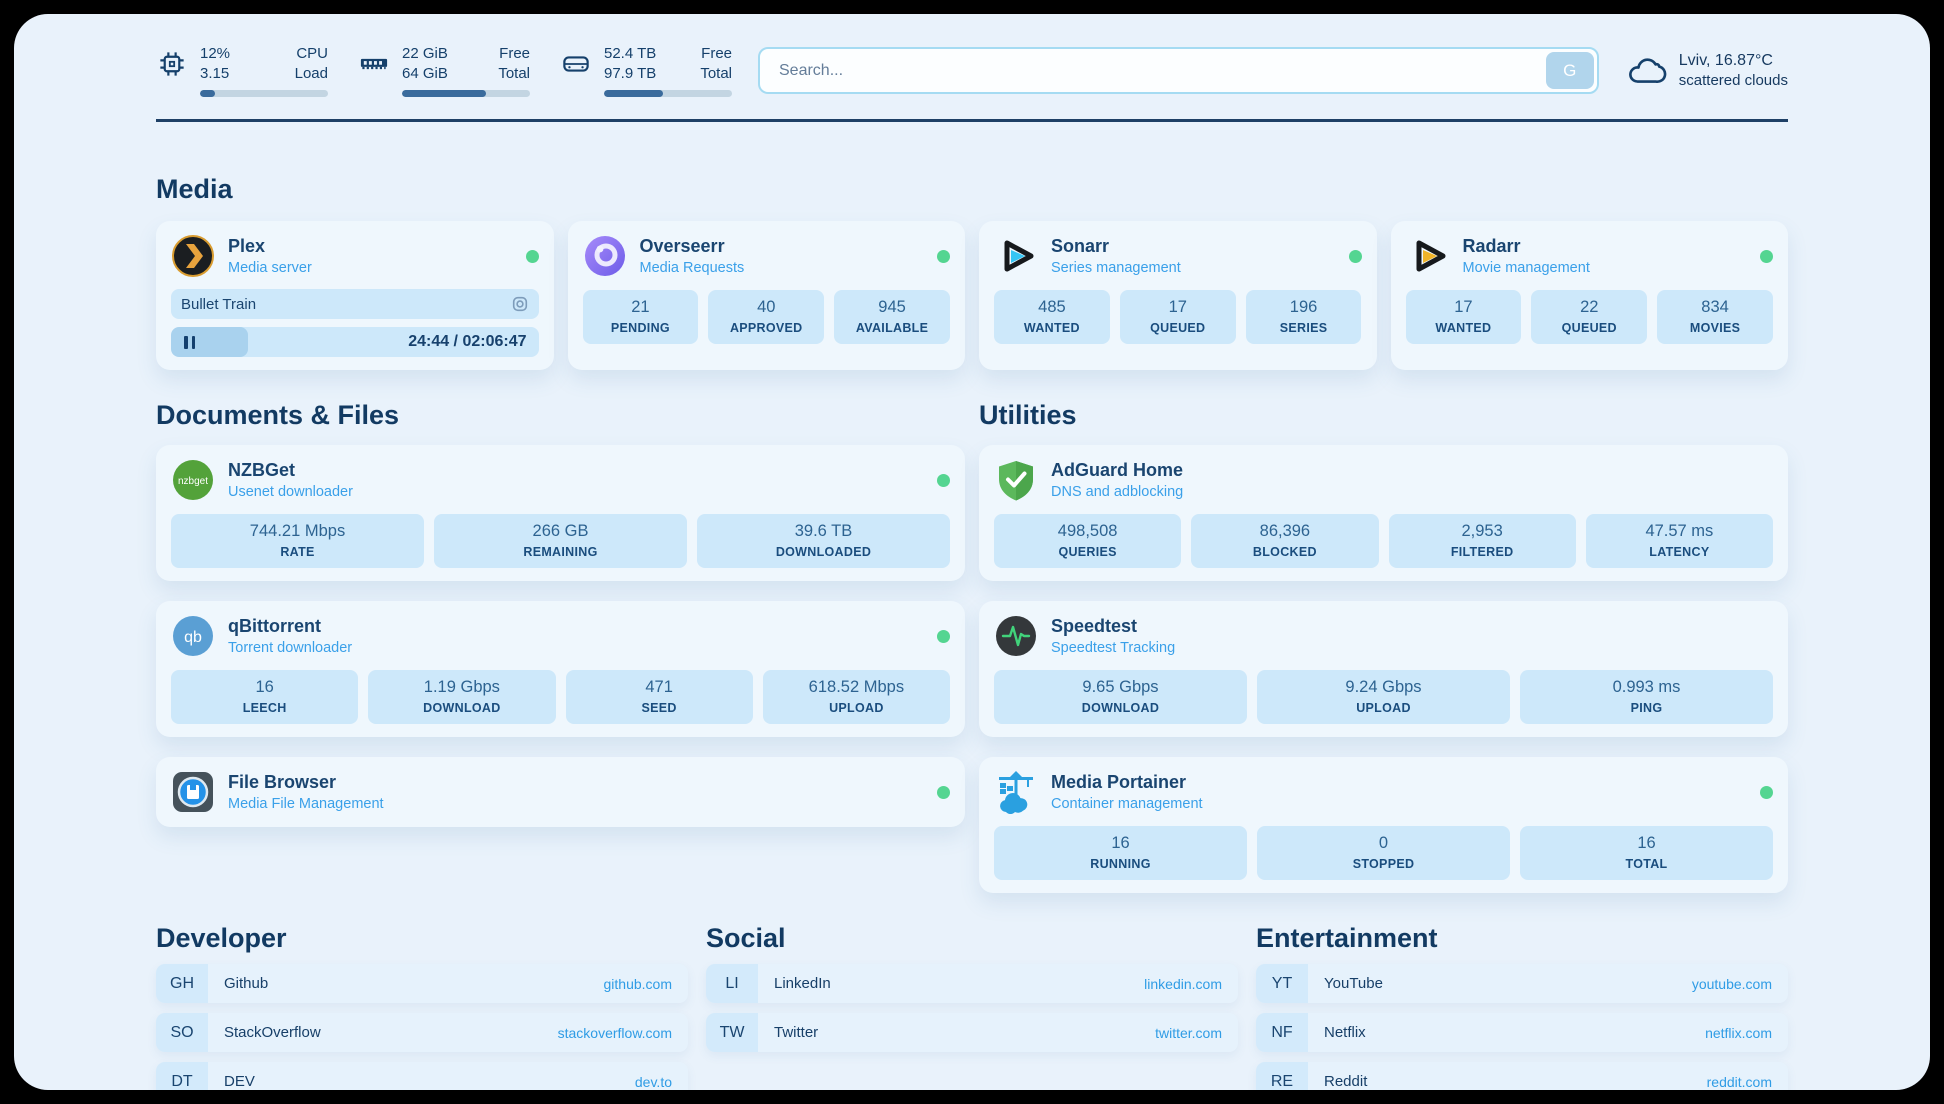  What do you see at coordinates (1080, 246) in the screenshot?
I see `sonarr-title: Sonarr` at bounding box center [1080, 246].